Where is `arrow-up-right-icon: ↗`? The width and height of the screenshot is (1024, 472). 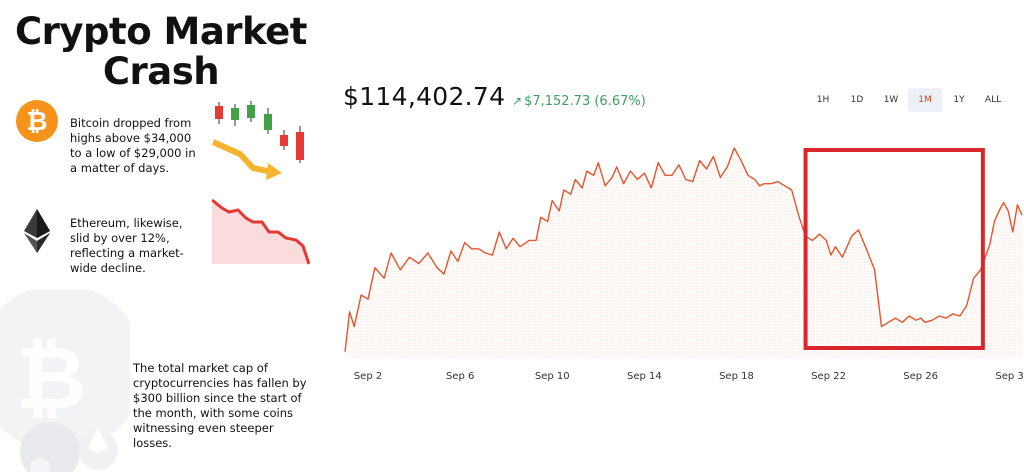 arrow-up-right-icon: ↗ is located at coordinates (517, 101).